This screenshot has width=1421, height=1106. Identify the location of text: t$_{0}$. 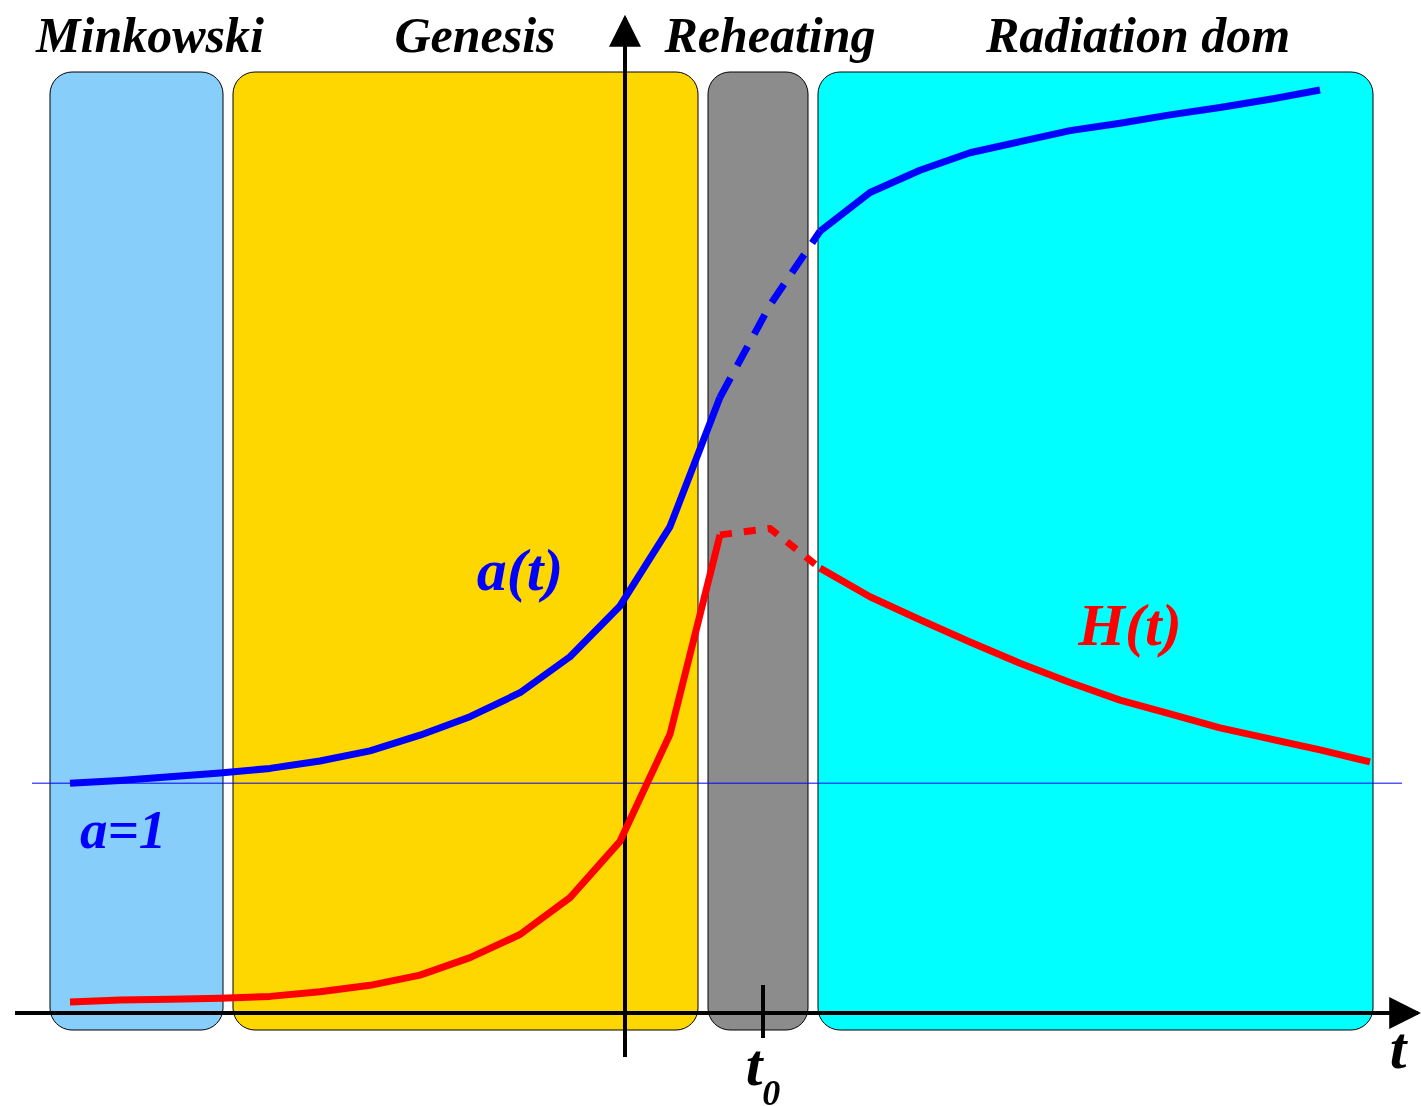
(763, 1069).